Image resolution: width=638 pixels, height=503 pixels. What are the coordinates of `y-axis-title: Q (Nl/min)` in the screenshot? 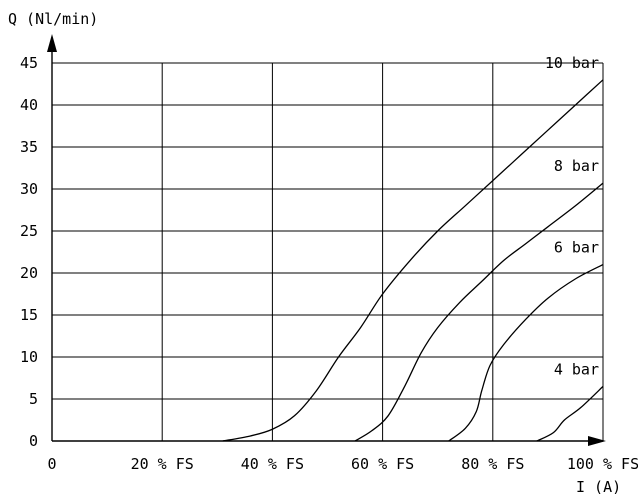 It's located at (53, 19).